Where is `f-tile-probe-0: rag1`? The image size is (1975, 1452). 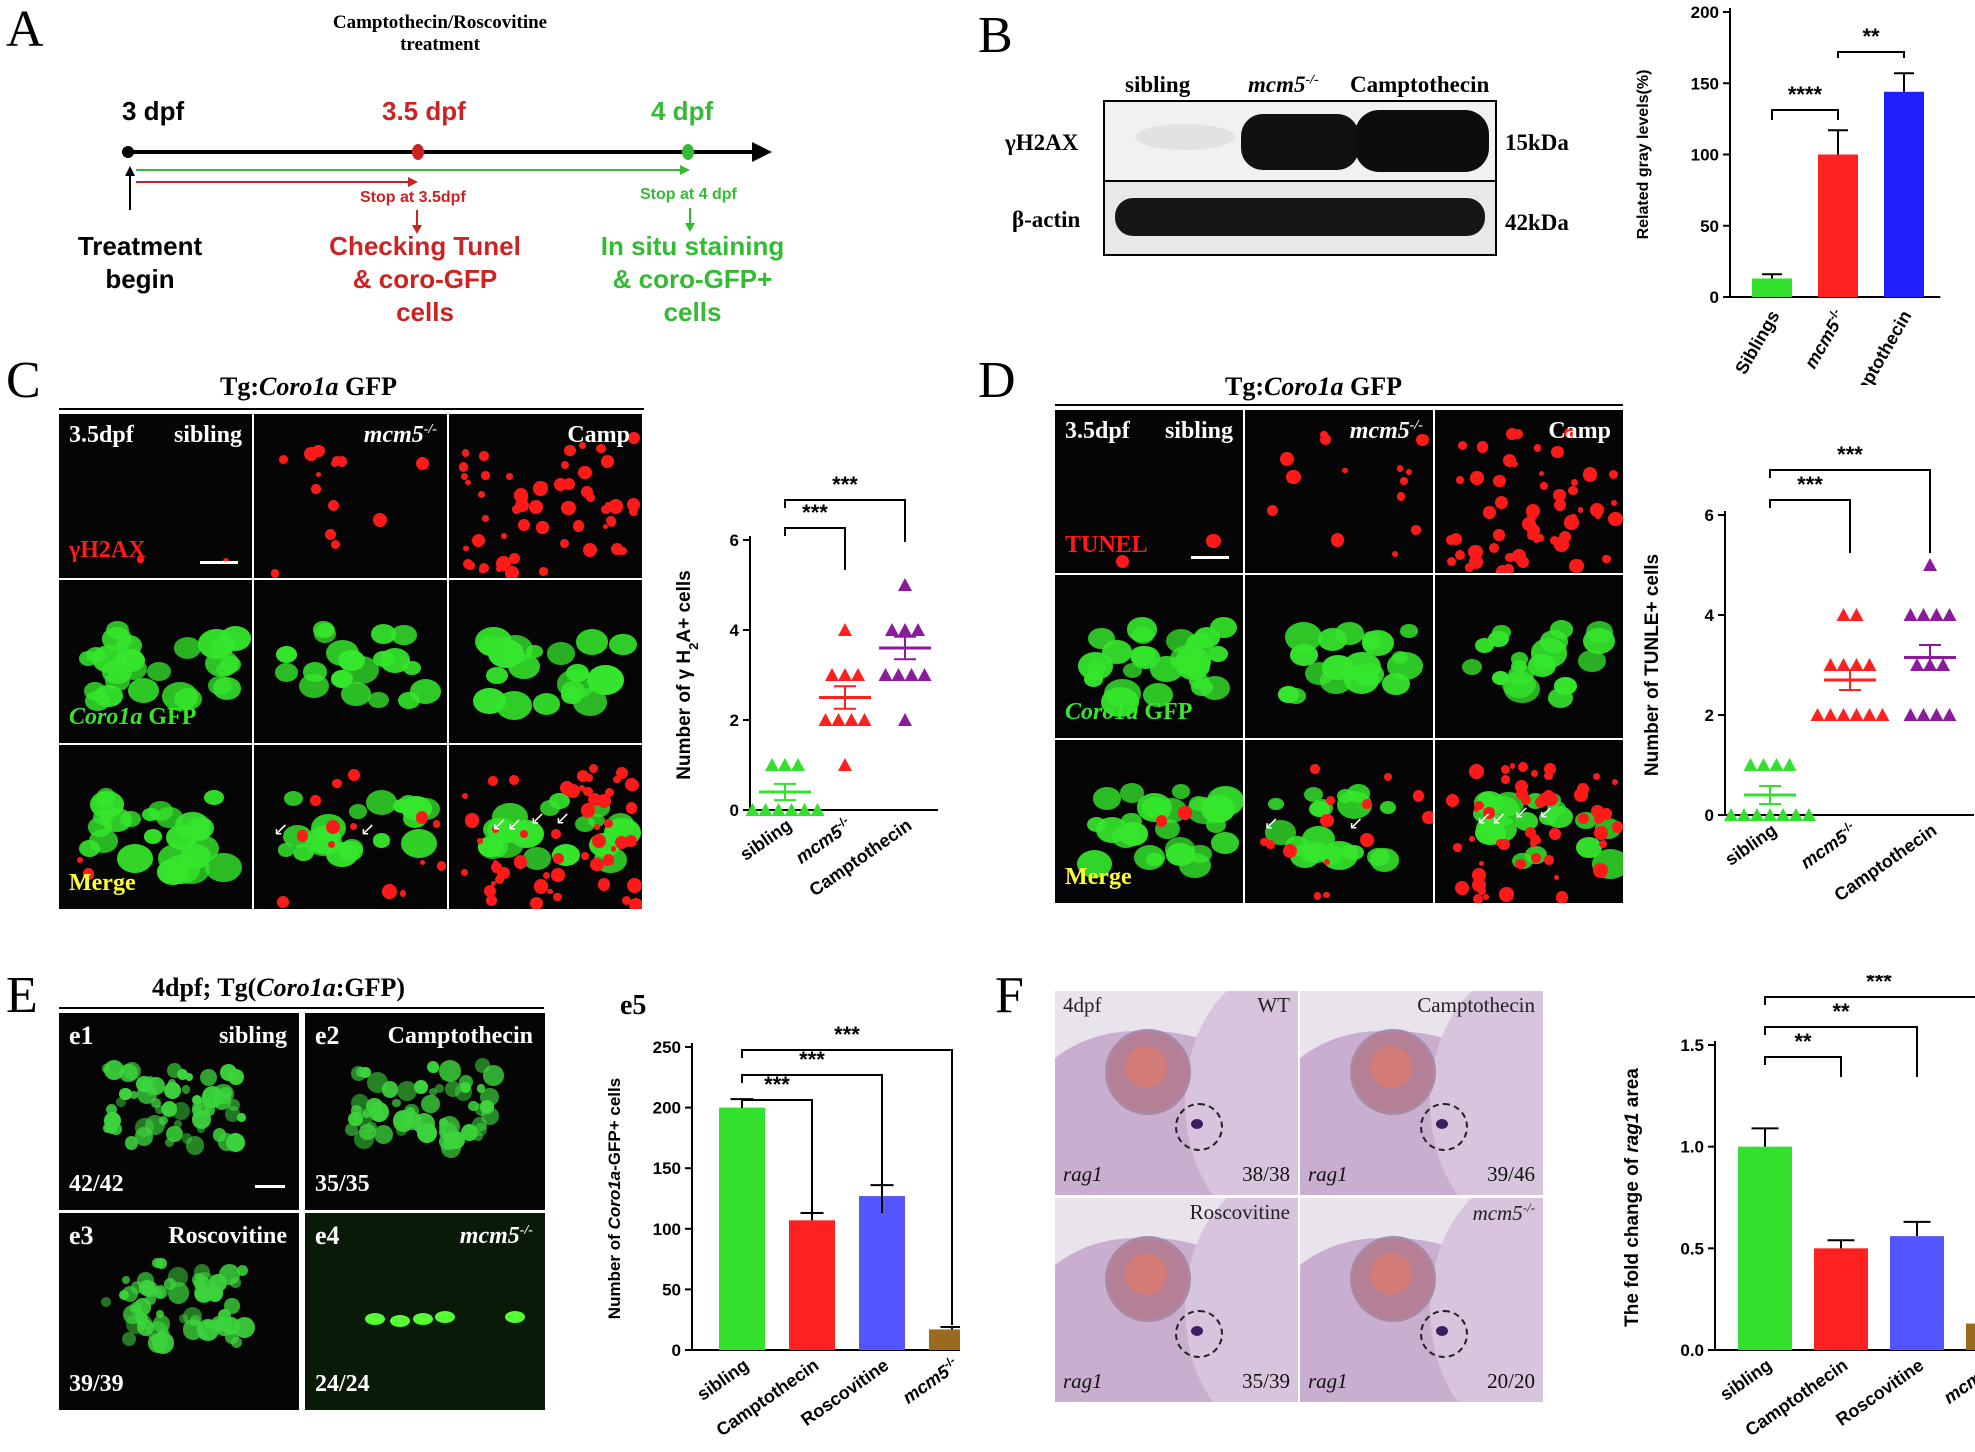
f-tile-probe-0: rag1 is located at coordinates (1083, 1174).